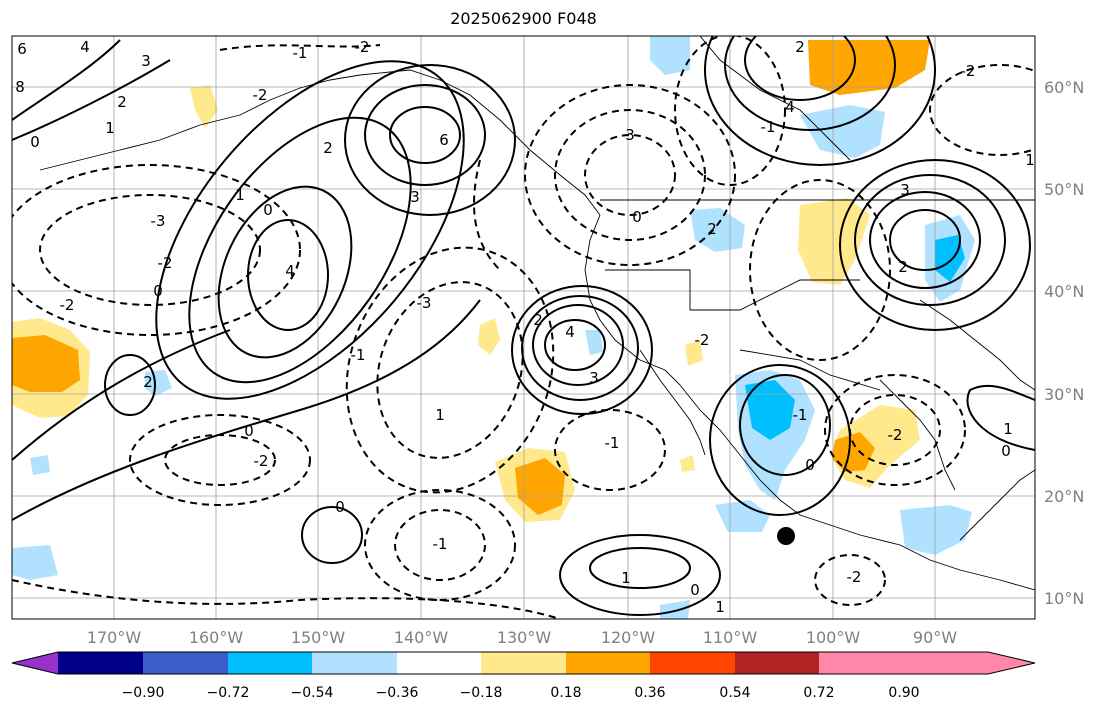 This screenshot has width=1105, height=712. I want to click on colorbar-tick-label: −0.18, so click(481, 693).